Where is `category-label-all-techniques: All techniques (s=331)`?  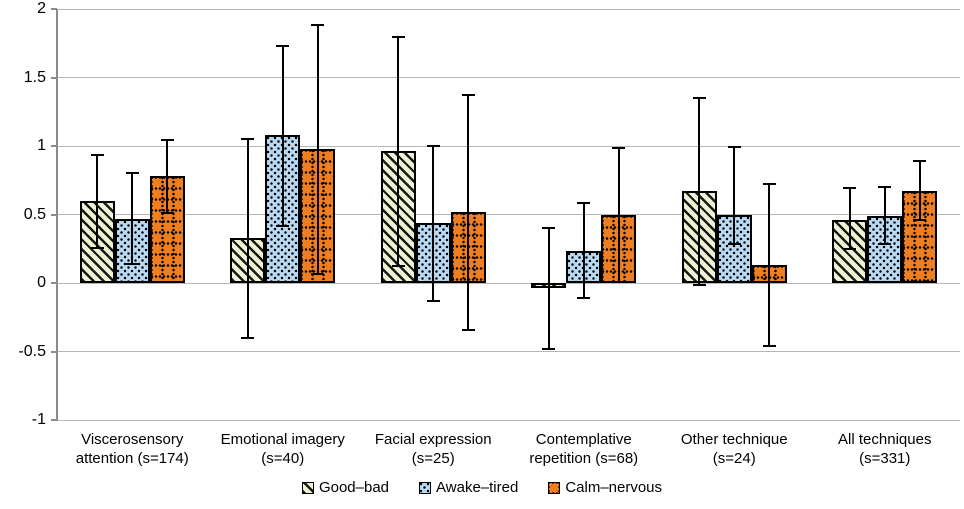
category-label-all-techniques: All techniques (s=331) is located at coordinates (885, 449).